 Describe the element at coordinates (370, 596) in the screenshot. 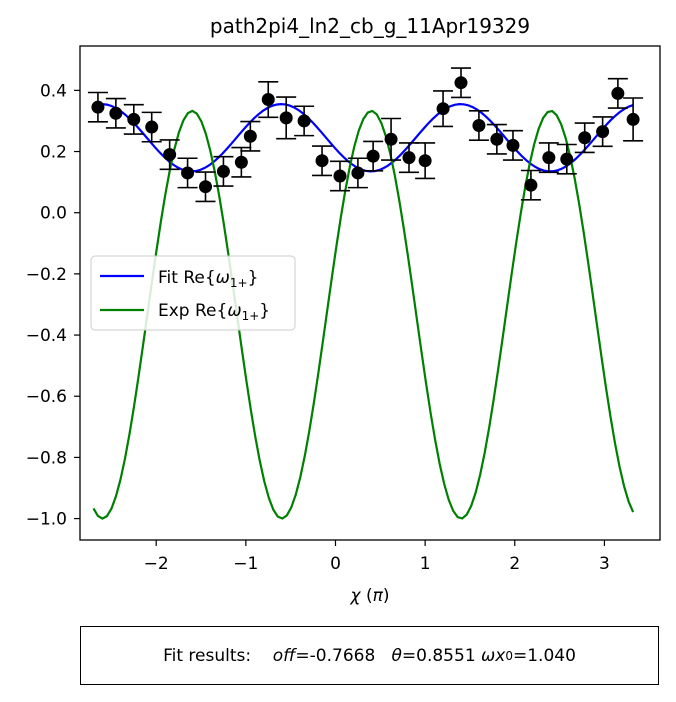

I see `x-axis-label: χ (π)` at that location.